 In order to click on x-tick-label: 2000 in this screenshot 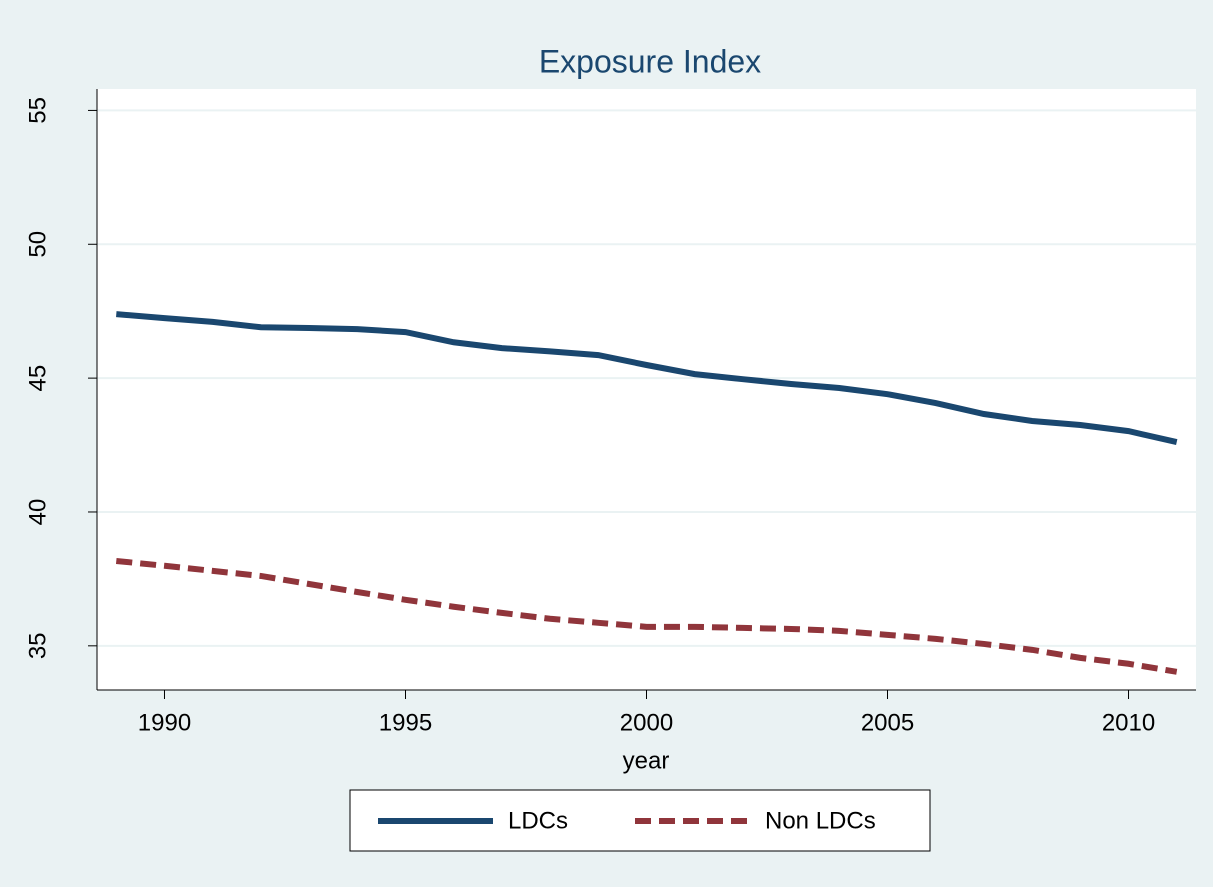, I will do `click(646, 722)`.